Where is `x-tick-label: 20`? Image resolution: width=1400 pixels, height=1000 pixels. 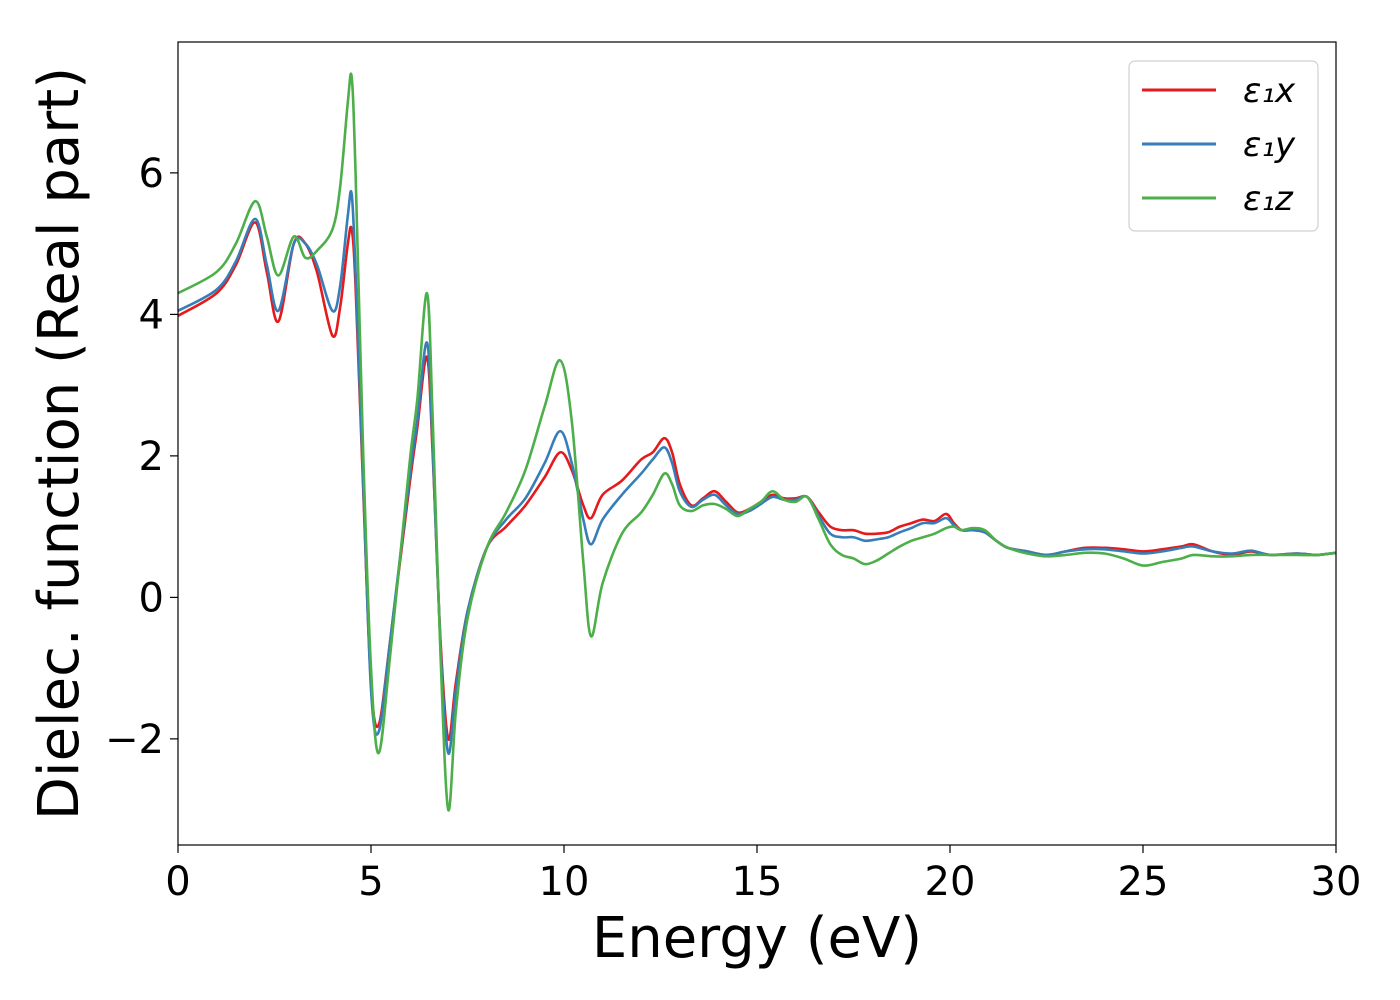
x-tick-label: 20 is located at coordinates (950, 882).